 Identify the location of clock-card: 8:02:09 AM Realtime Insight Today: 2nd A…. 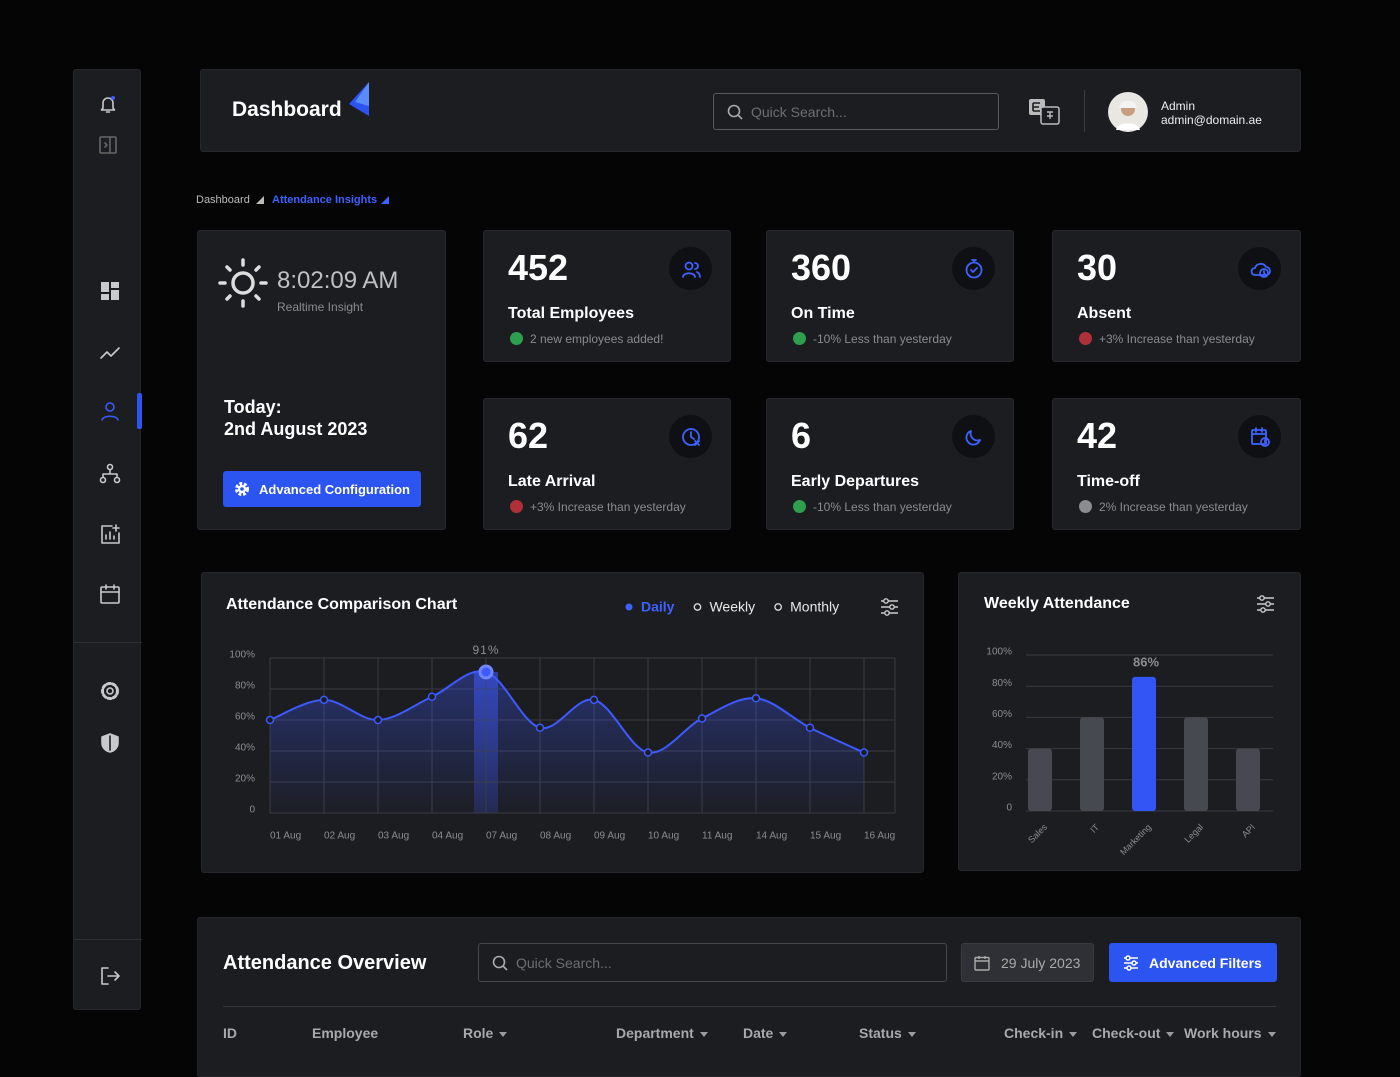
(321, 380).